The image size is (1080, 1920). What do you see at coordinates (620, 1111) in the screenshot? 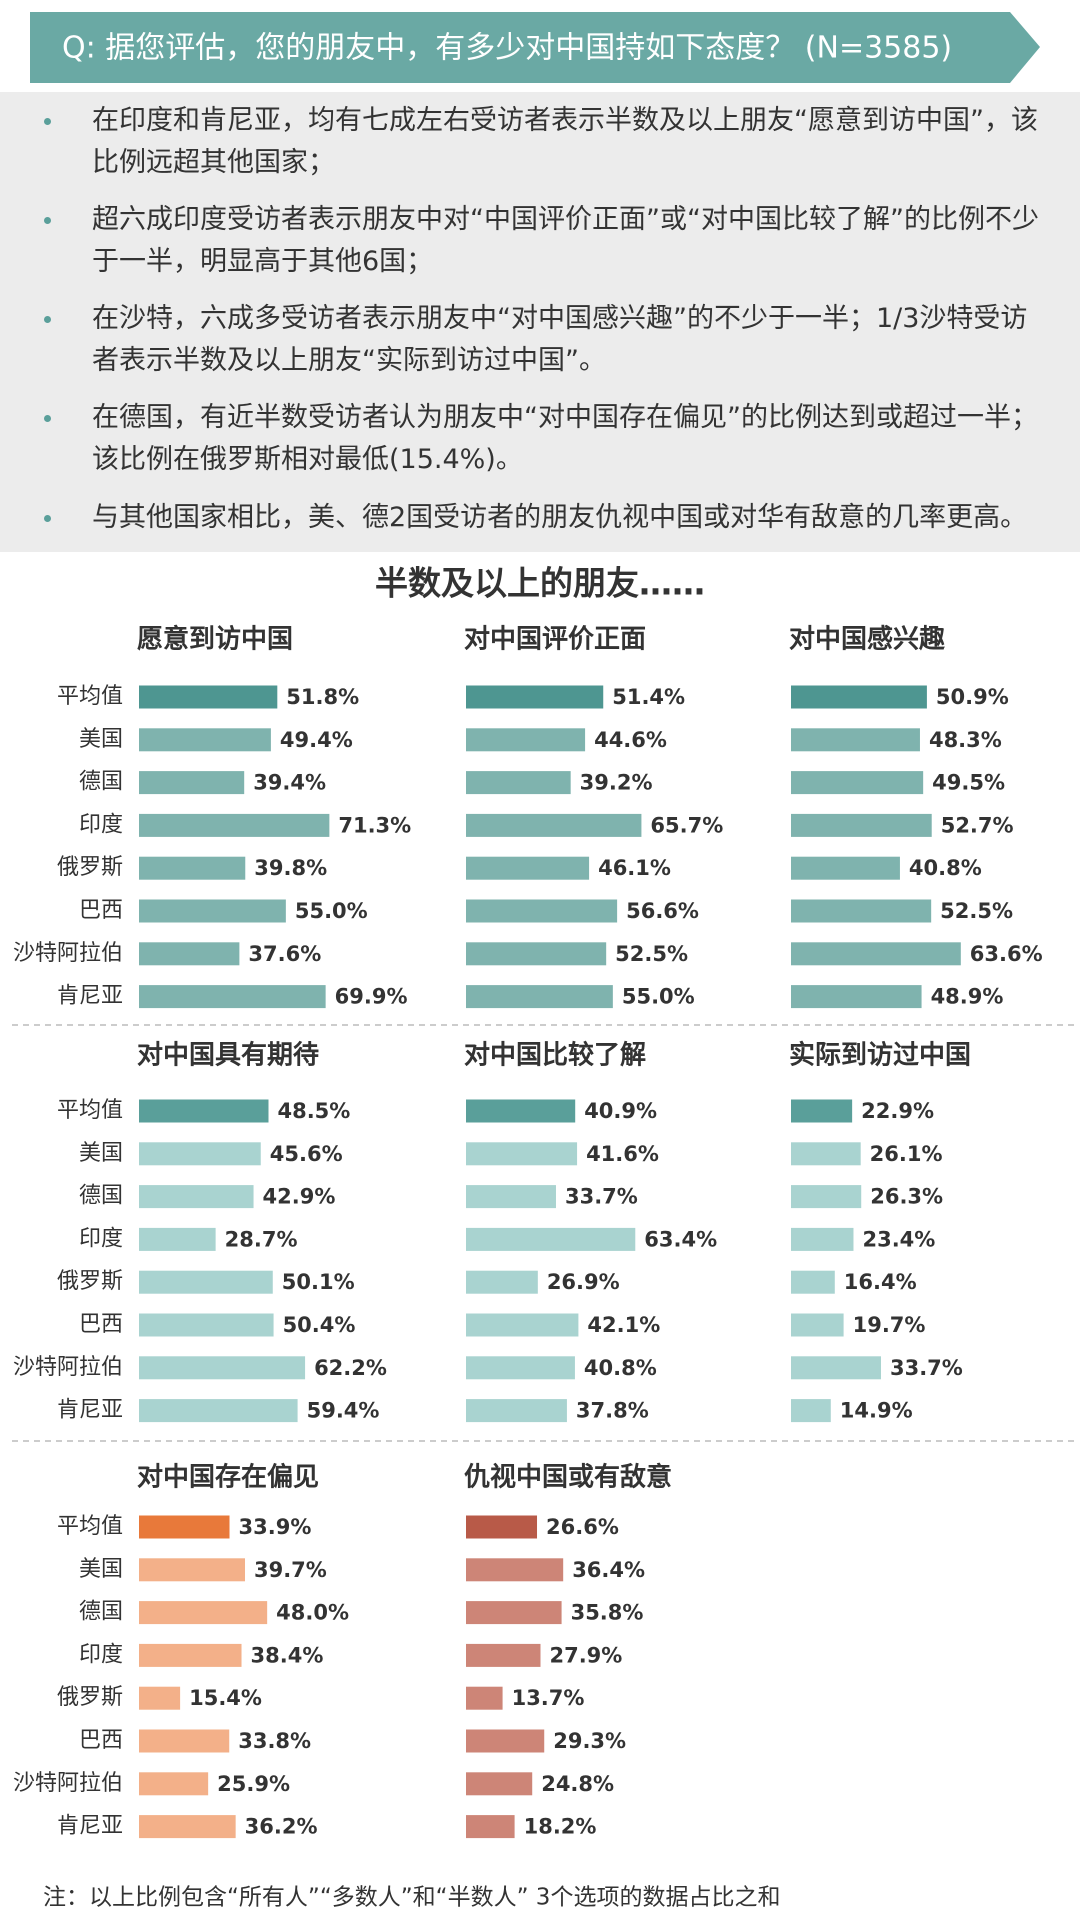
I see `value-label: 40.9%` at bounding box center [620, 1111].